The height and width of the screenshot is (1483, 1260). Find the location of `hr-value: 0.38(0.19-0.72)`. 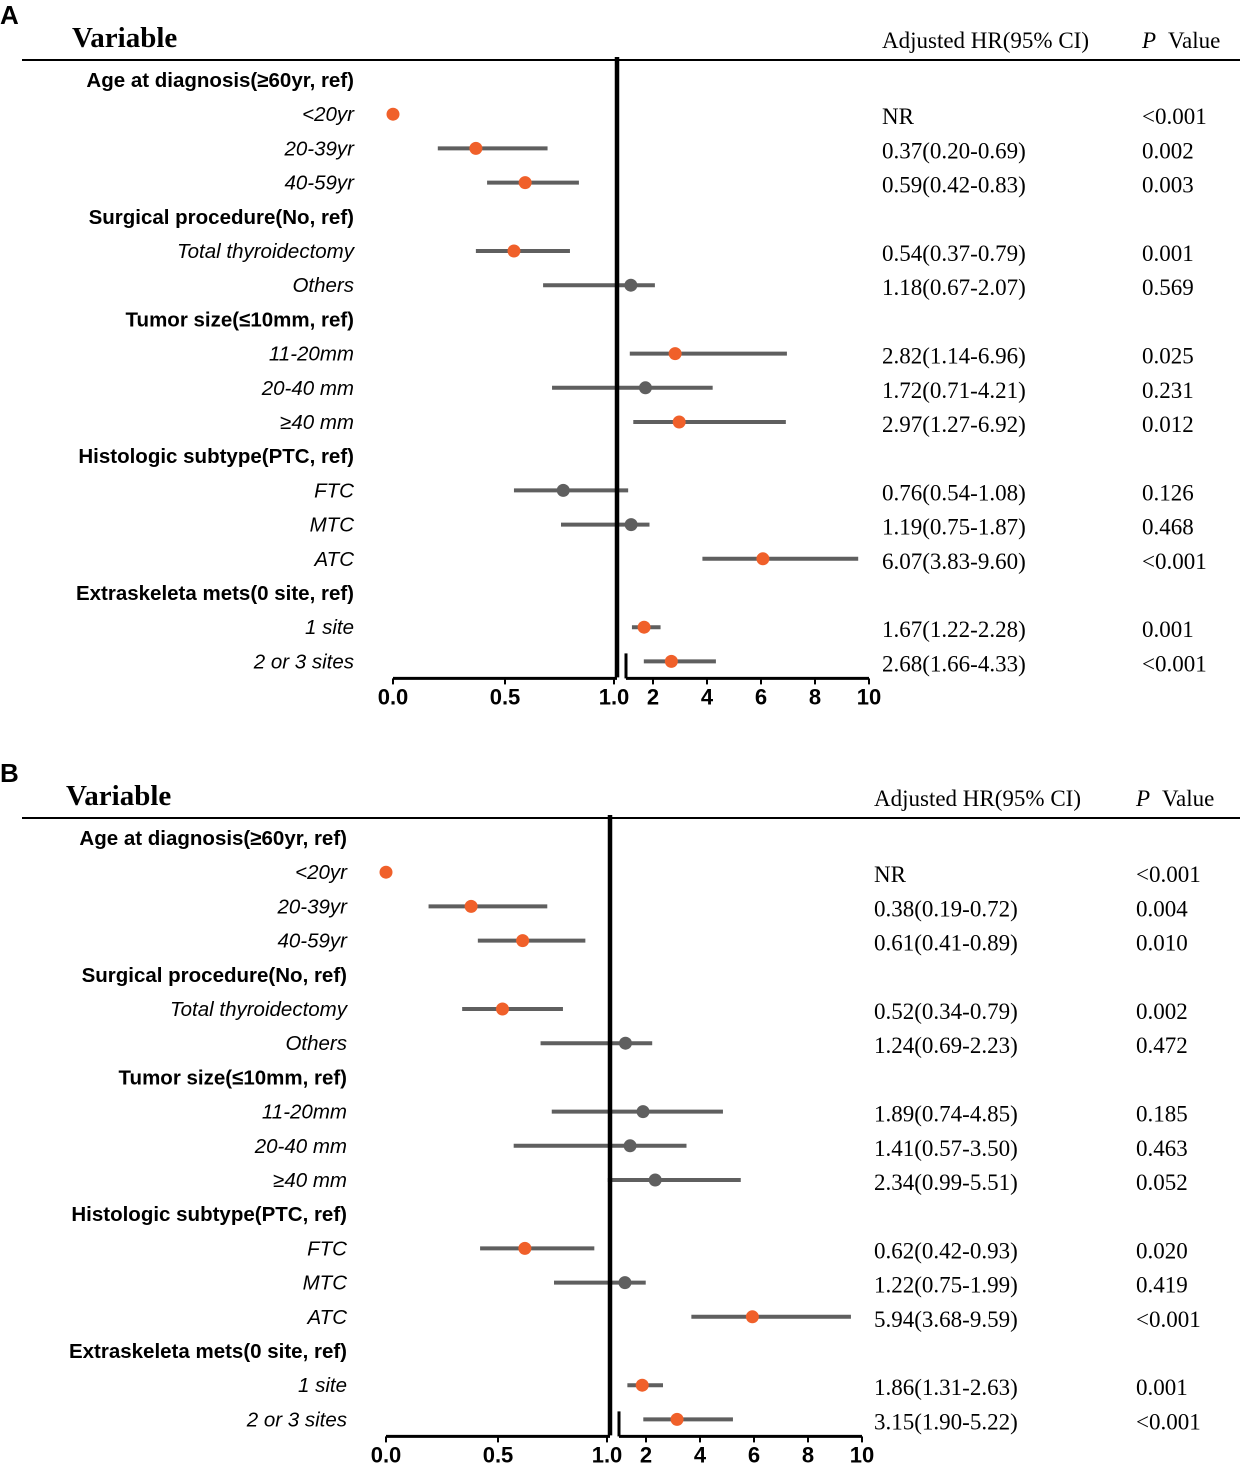

hr-value: 0.38(0.19-0.72) is located at coordinates (946, 908).